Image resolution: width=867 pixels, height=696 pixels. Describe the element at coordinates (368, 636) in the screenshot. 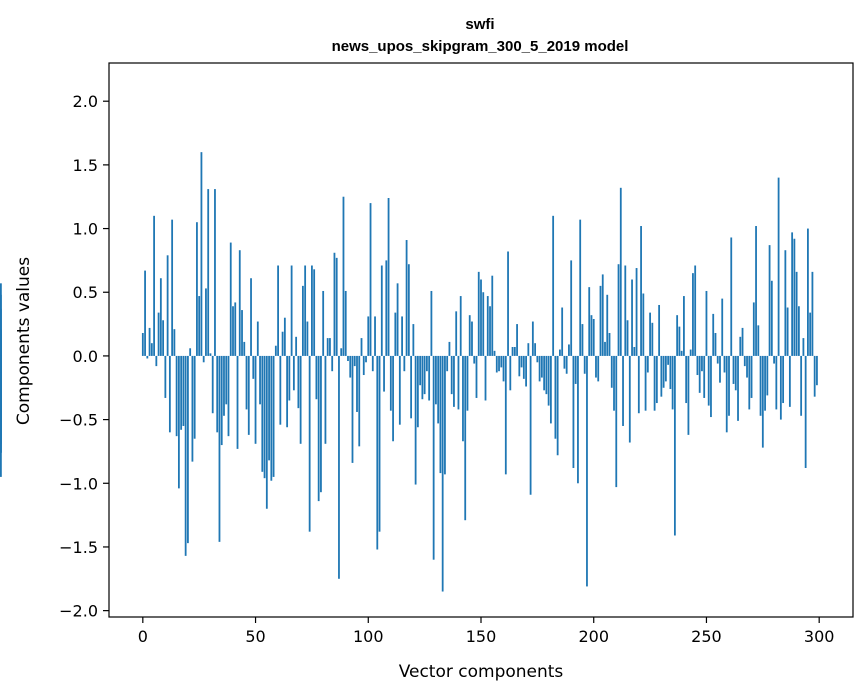

I see `x-tick-label: 100` at that location.